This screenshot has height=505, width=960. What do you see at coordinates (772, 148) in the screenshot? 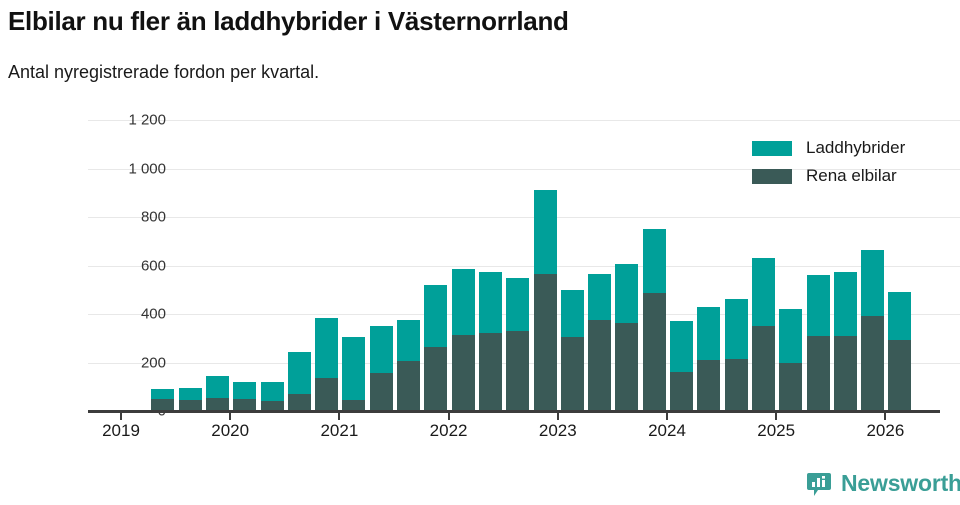
I see `legend-swatch-laddhybrider` at bounding box center [772, 148].